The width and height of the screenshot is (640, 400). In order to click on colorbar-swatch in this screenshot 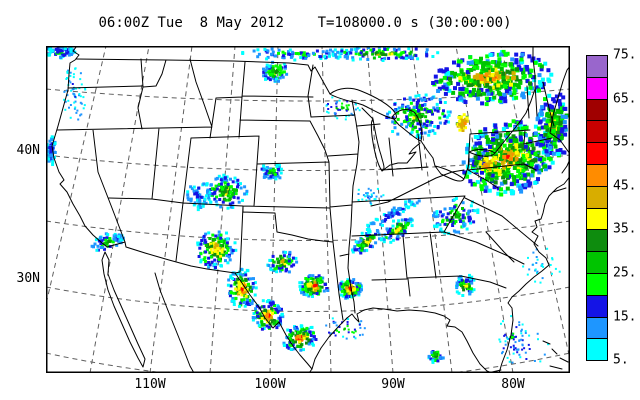, I will do `click(597, 153)`.